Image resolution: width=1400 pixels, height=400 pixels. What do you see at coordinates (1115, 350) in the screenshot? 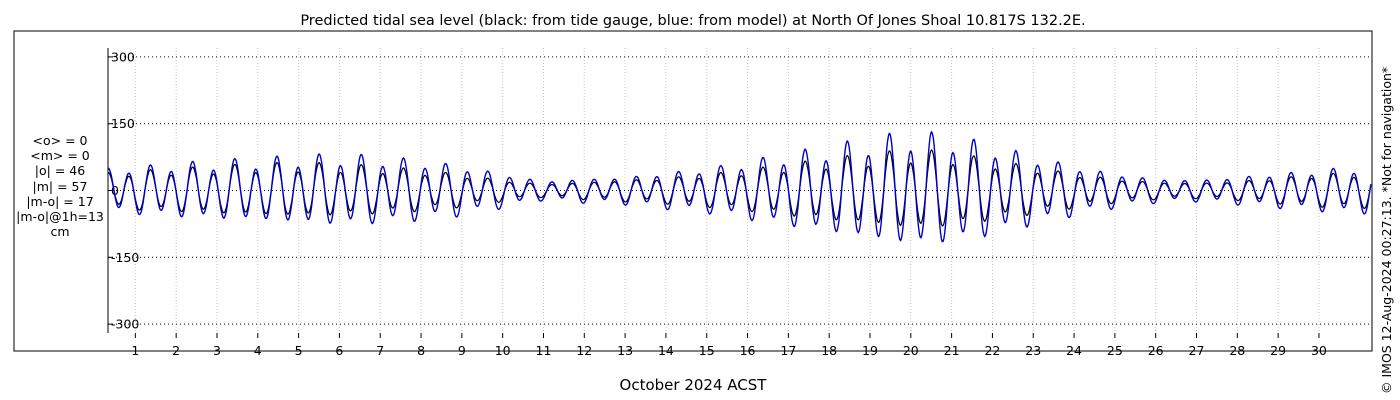
I see `x-tick-label: 25` at bounding box center [1115, 350].